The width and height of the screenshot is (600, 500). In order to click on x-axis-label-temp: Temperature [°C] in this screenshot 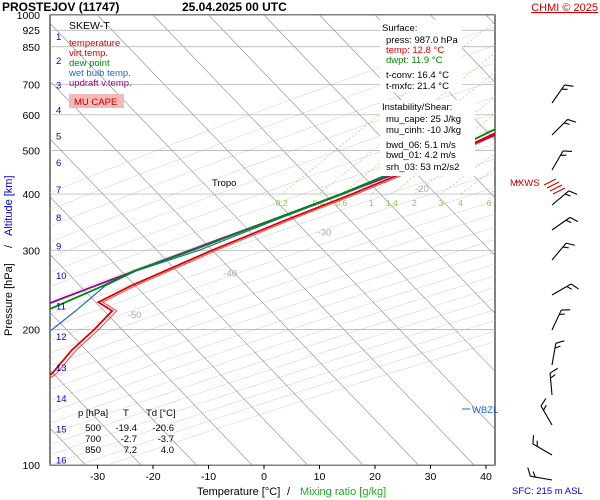, I will do `click(238, 492)`.